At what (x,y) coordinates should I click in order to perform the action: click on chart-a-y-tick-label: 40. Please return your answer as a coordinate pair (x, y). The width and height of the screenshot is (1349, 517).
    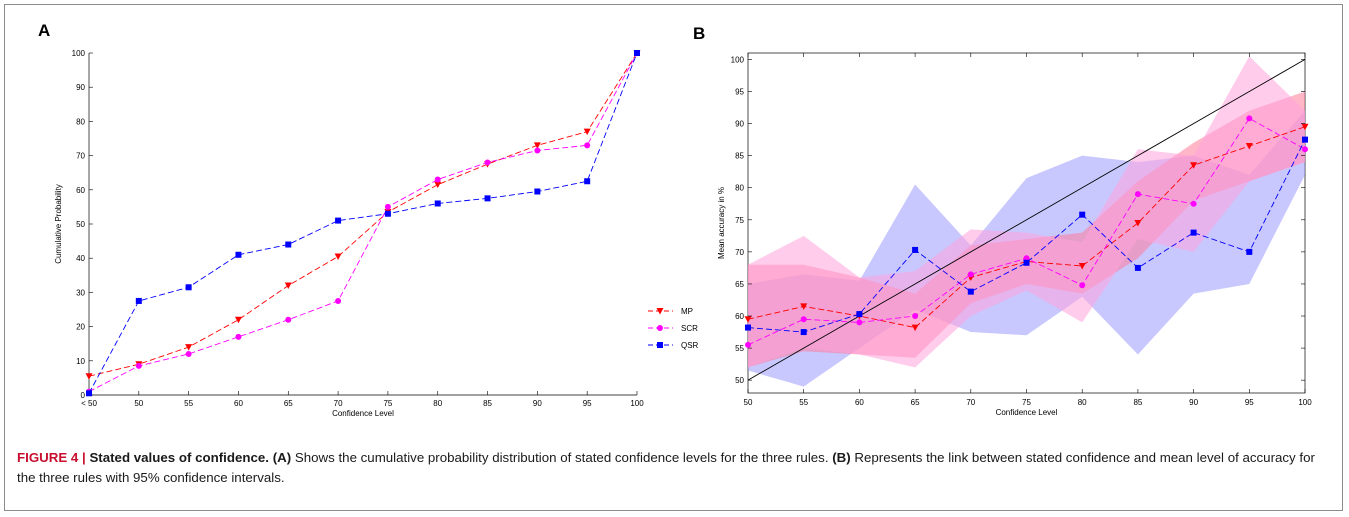
    Looking at the image, I should click on (80, 258).